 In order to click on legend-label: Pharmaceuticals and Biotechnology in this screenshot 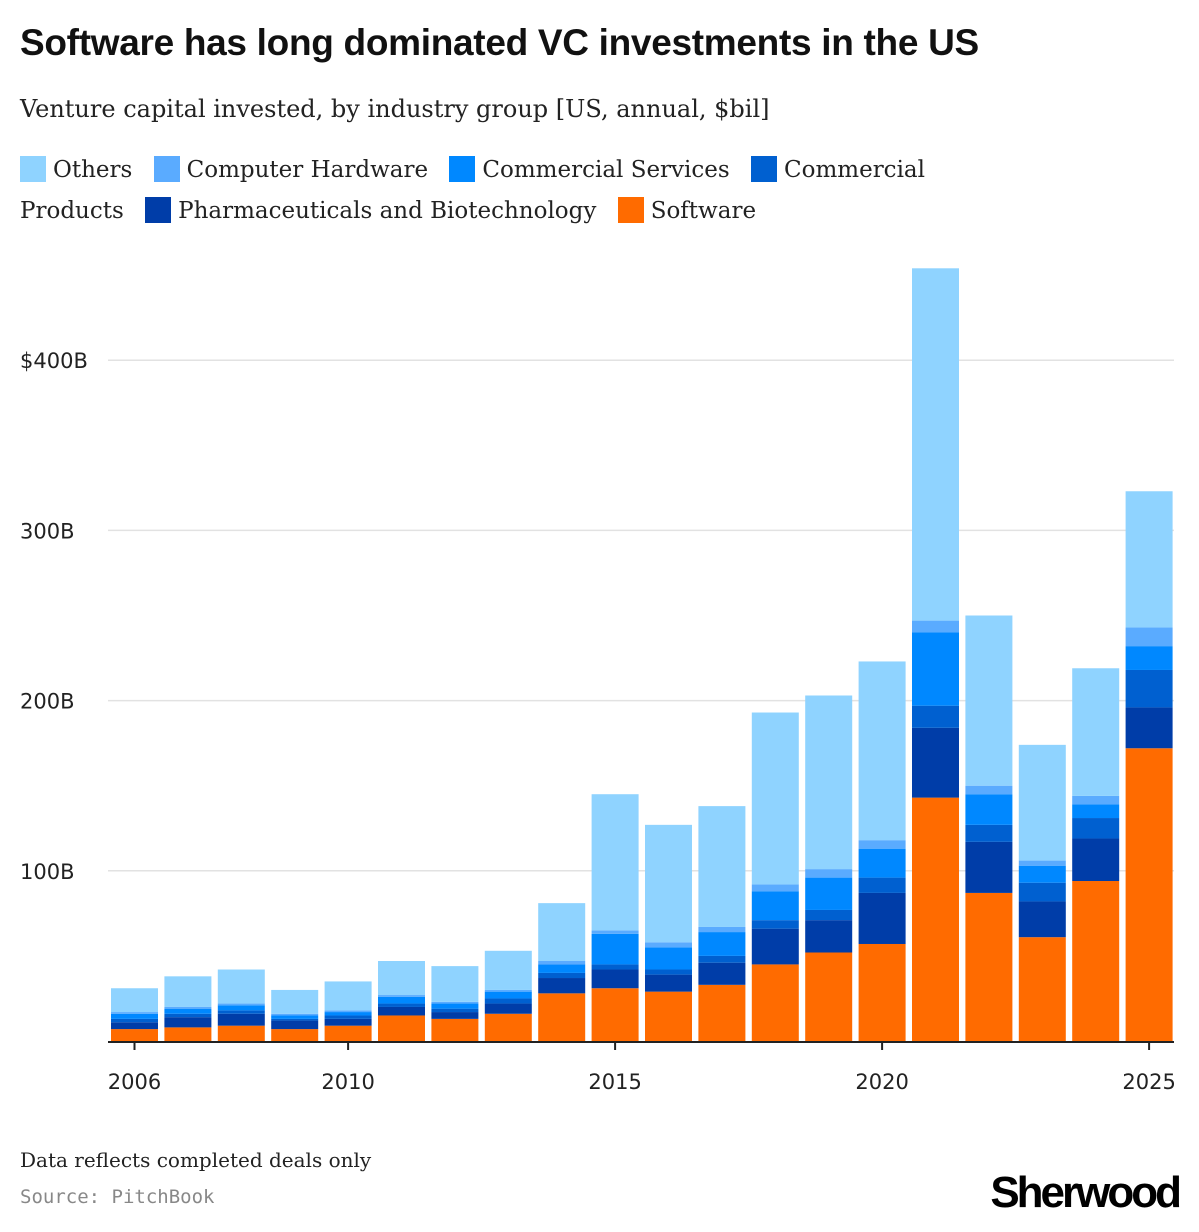, I will do `click(387, 211)`.